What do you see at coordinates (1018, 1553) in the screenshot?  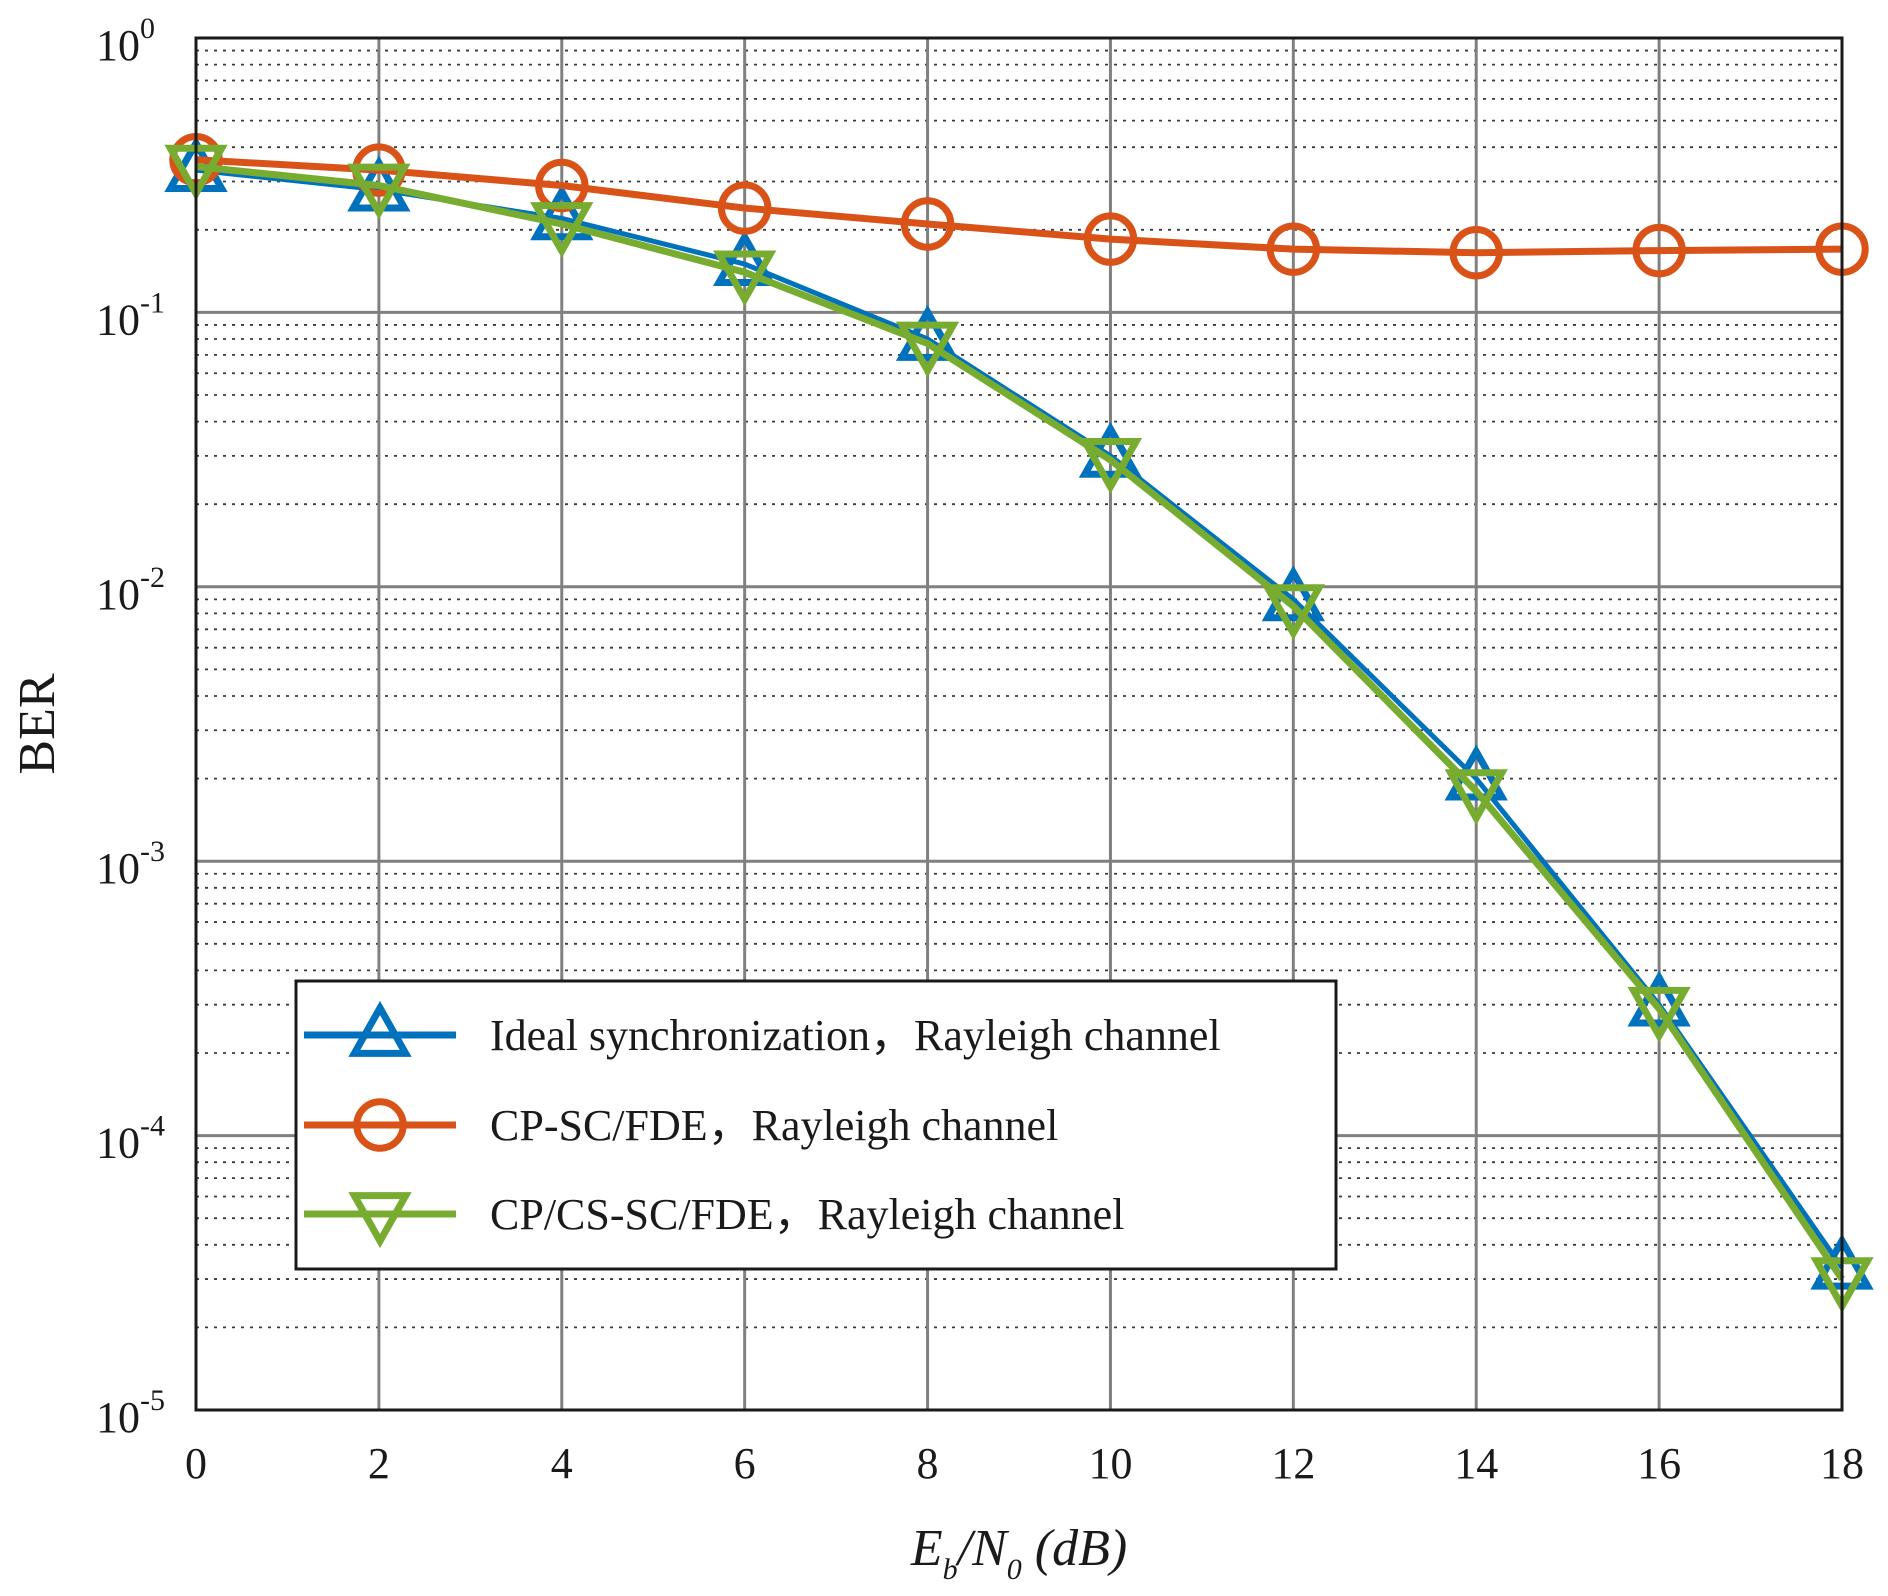 I see `x-axis-label: Eb/N0 (dB)` at bounding box center [1018, 1553].